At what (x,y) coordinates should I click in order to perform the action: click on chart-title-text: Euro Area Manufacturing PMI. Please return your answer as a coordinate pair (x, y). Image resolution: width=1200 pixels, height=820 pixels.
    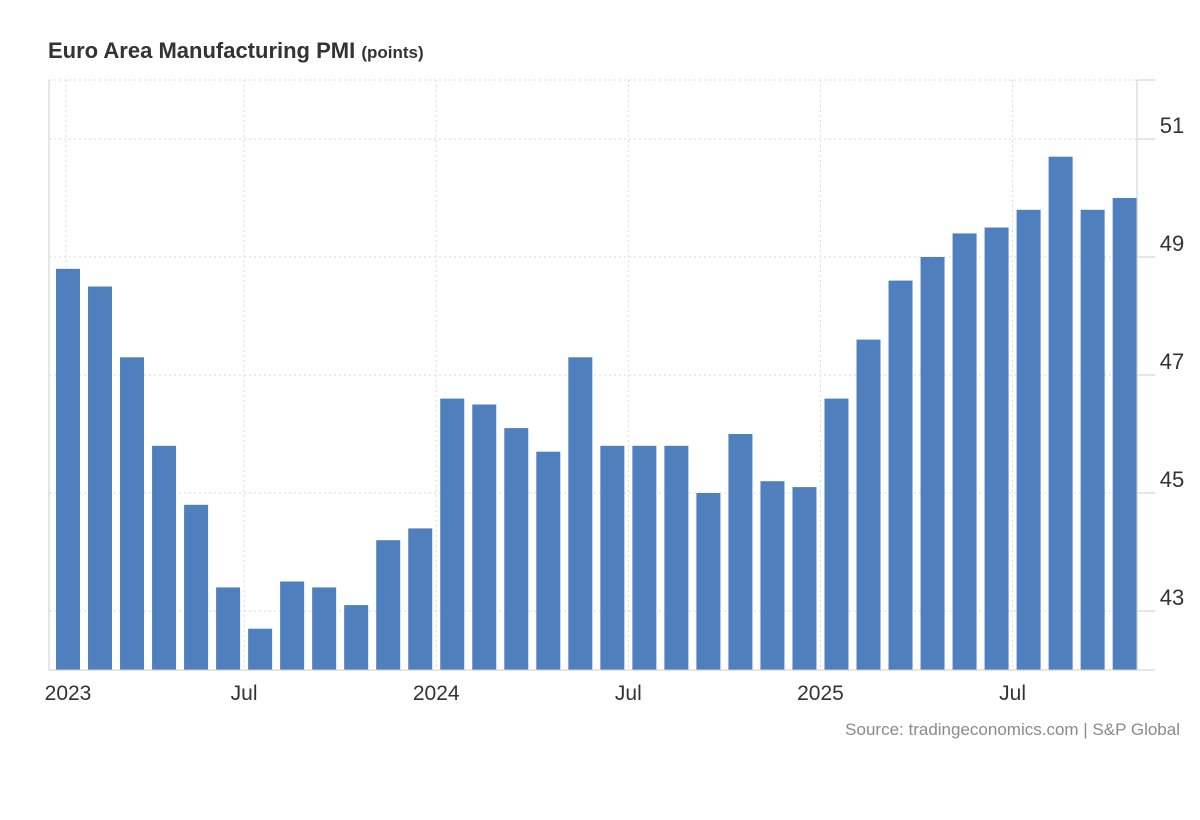
    Looking at the image, I should click on (202, 50).